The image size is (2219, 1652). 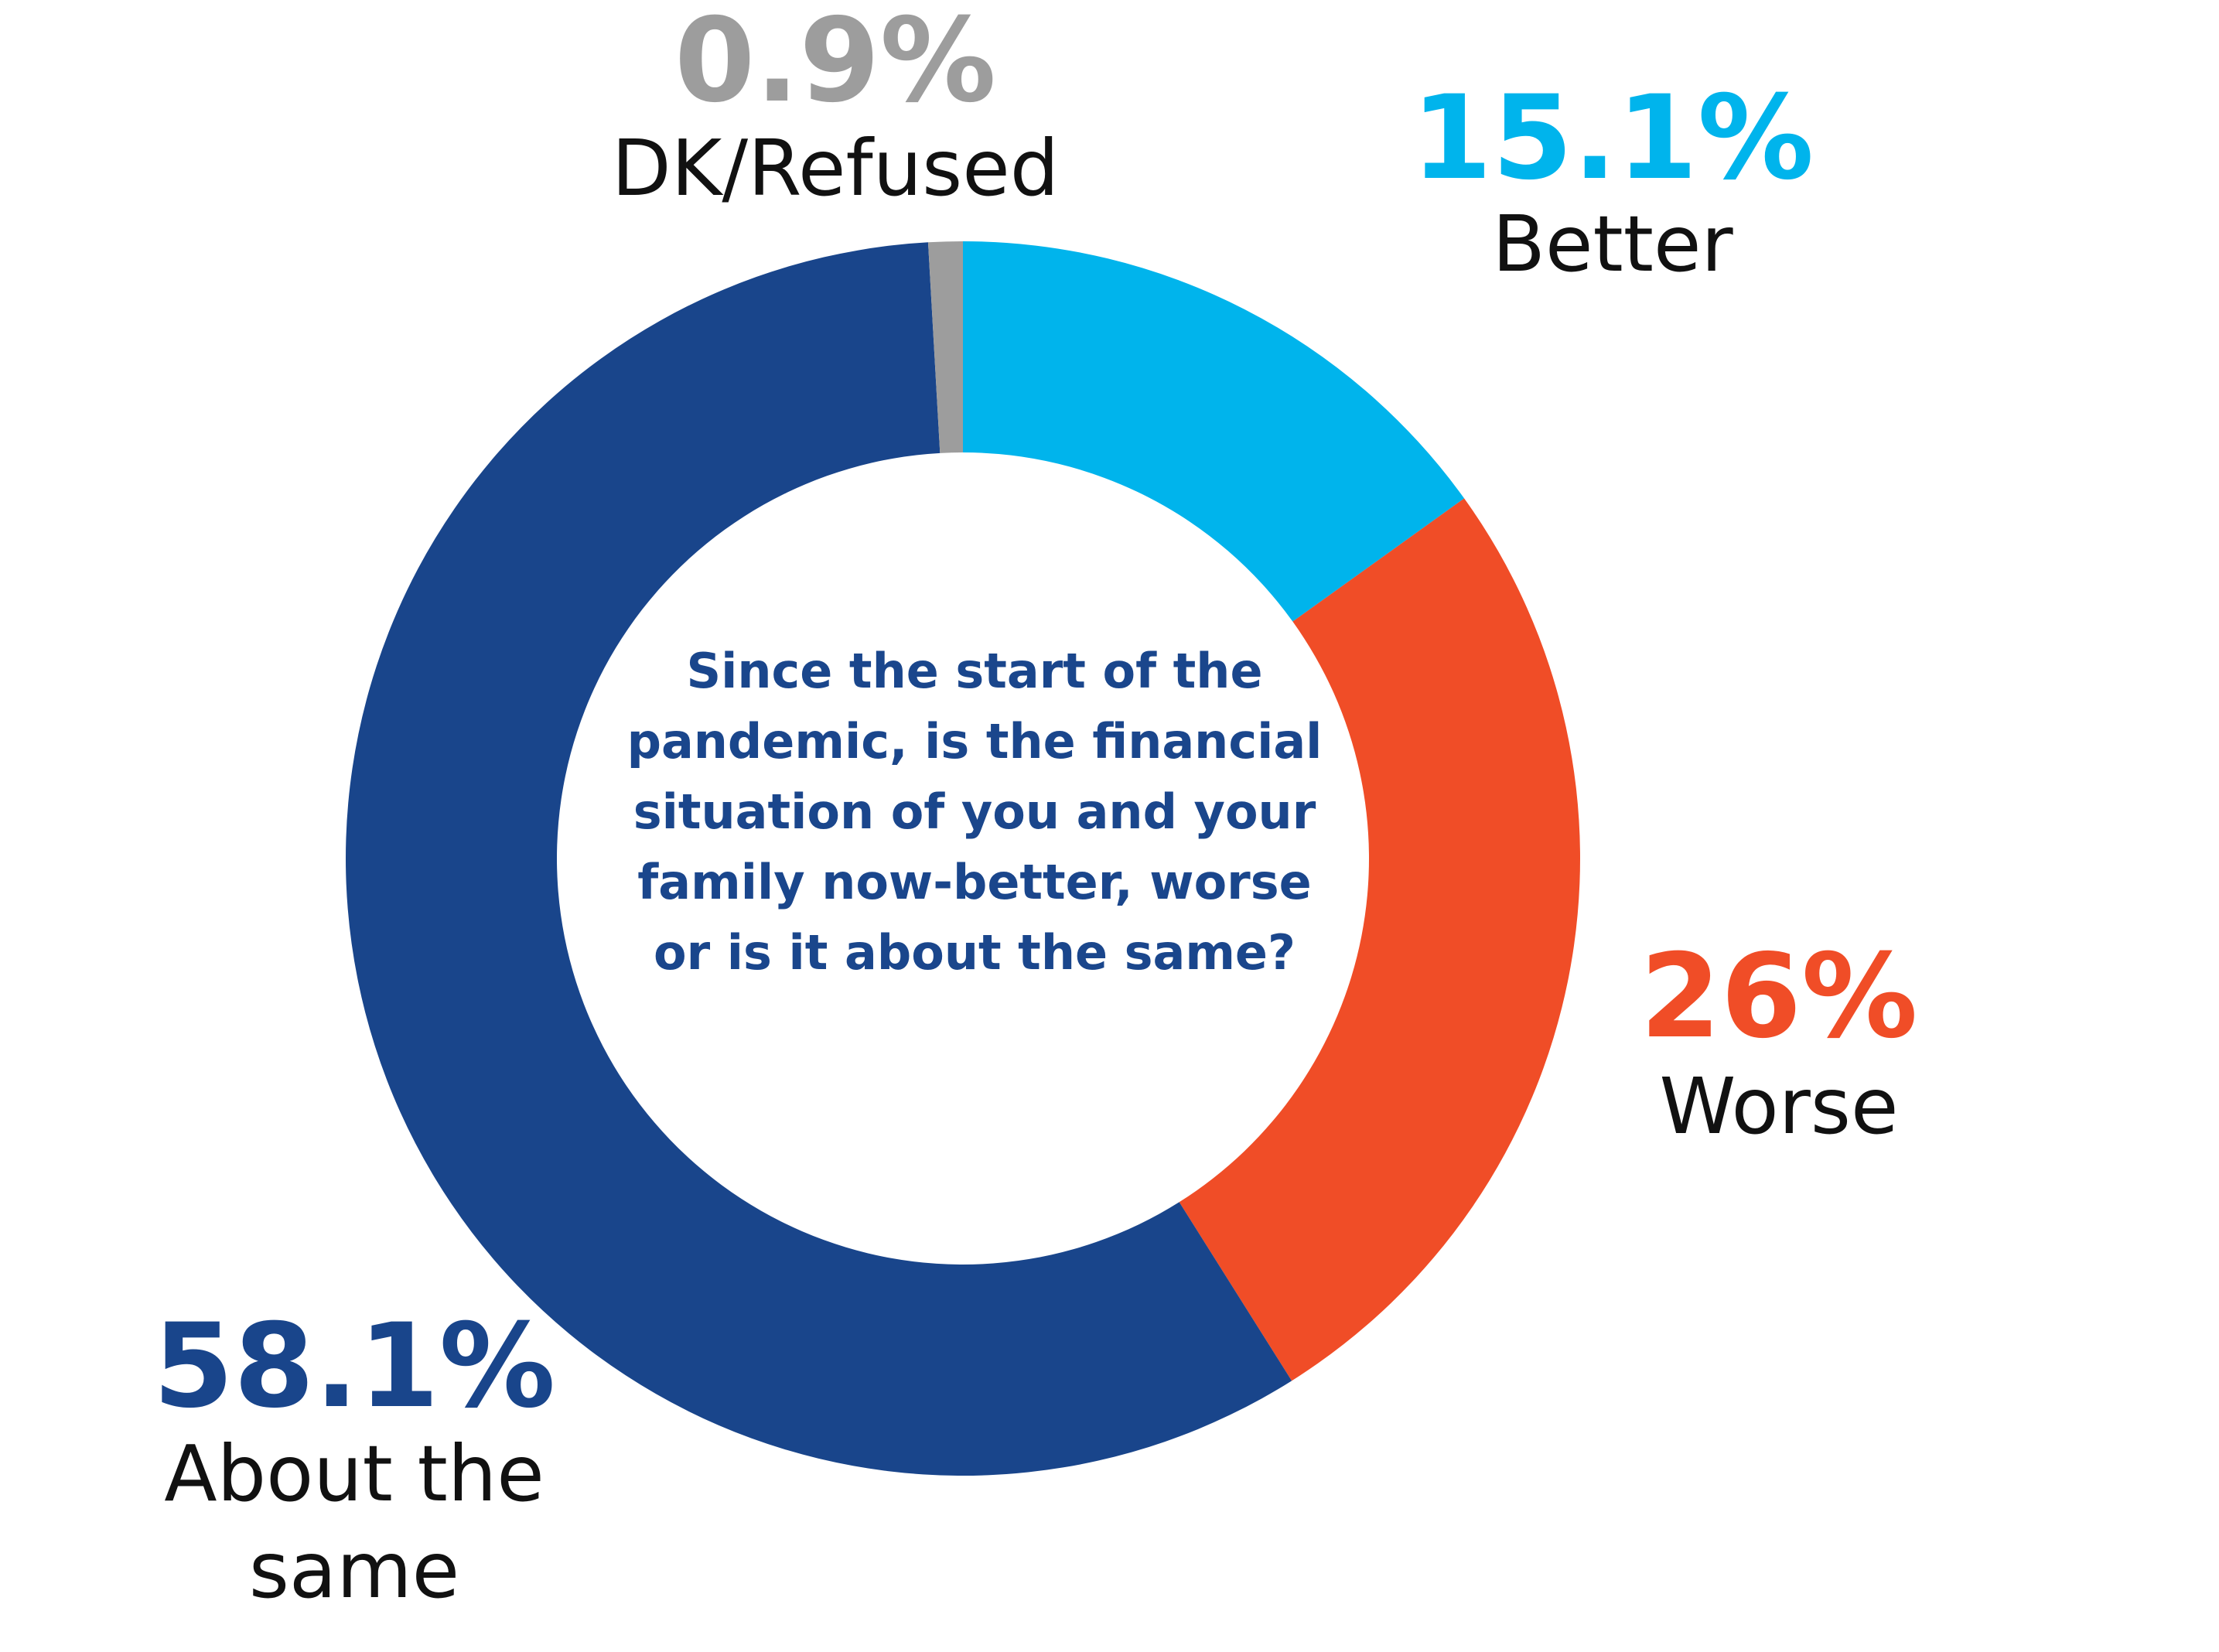 What do you see at coordinates (945, 347) in the screenshot?
I see `slice-dk-refused` at bounding box center [945, 347].